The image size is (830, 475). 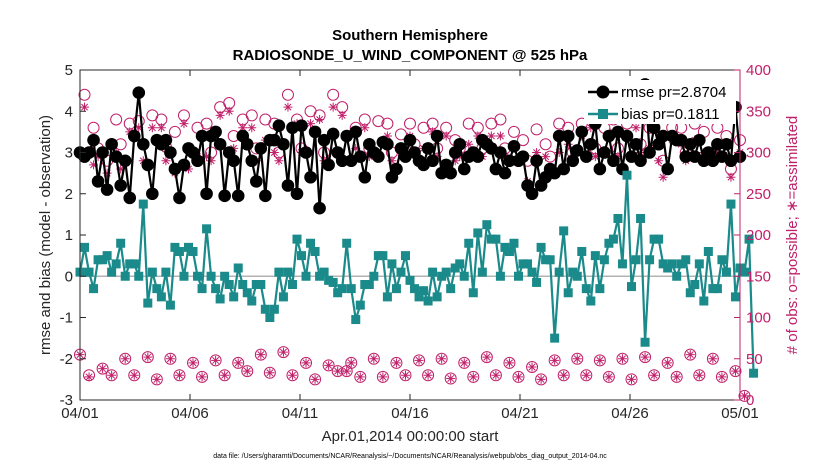 I want to click on y-tick-label-right: 50, so click(x=754, y=359).